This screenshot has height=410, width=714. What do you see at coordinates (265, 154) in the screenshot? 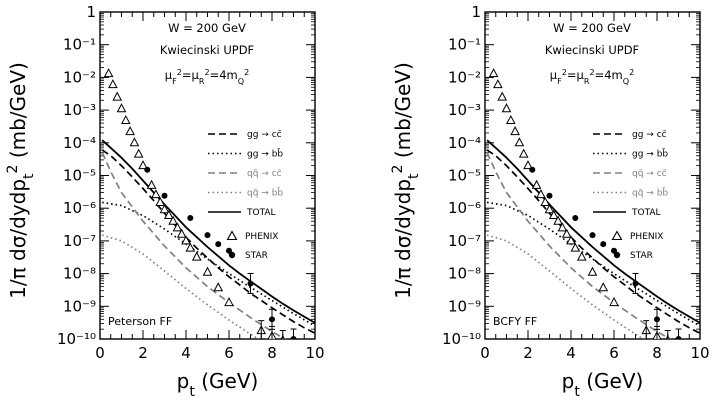
I see `legend-label: gg → bb̄` at bounding box center [265, 154].